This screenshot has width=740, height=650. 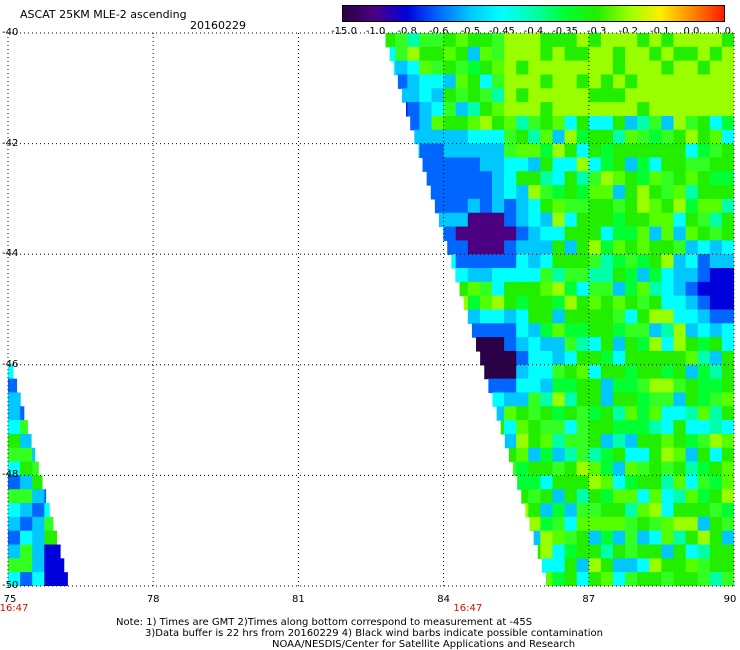 What do you see at coordinates (730, 599) in the screenshot?
I see `longitude-label: 90` at bounding box center [730, 599].